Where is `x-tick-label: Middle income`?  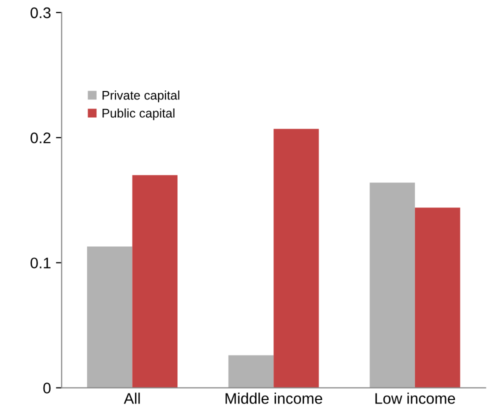
x-tick-label: Middle income is located at coordinates (274, 398).